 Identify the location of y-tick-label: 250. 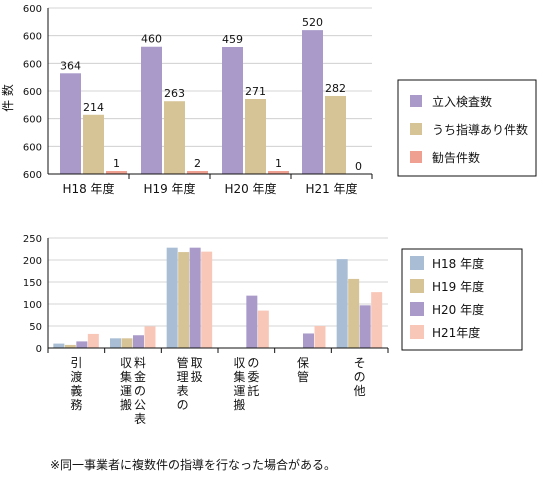
(32, 239).